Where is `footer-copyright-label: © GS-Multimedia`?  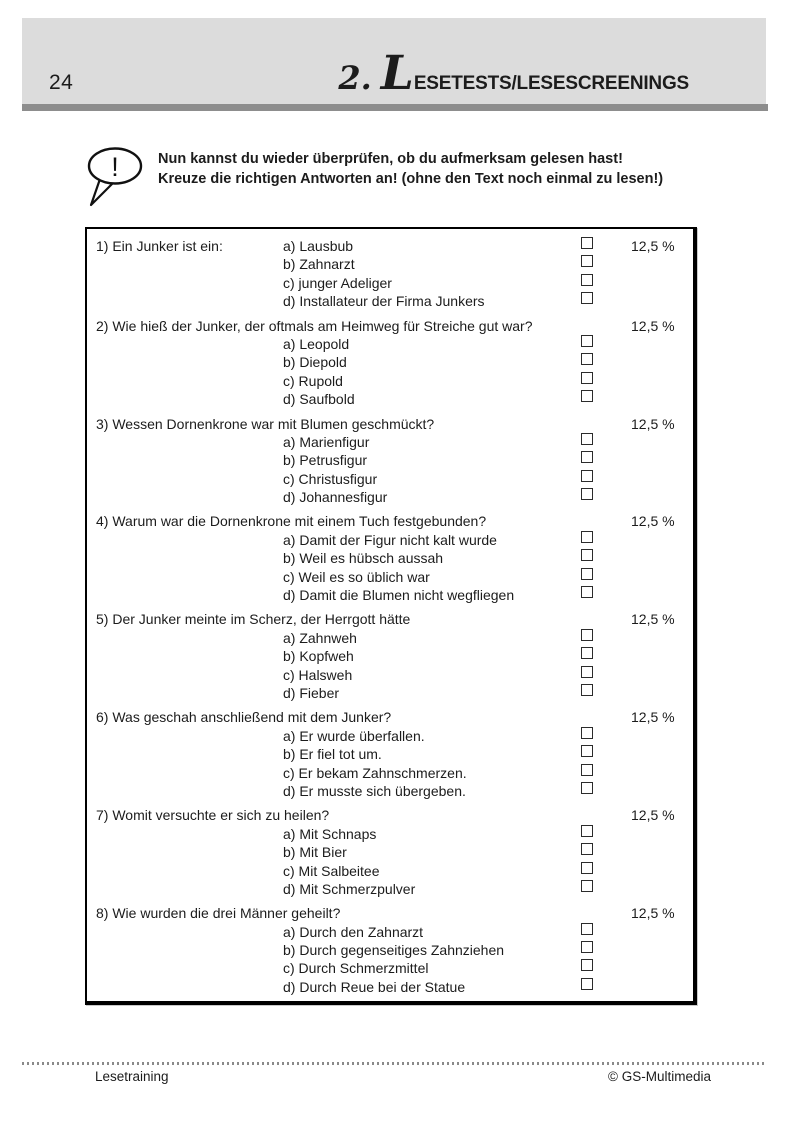 footer-copyright-label: © GS-Multimedia is located at coordinates (659, 1076).